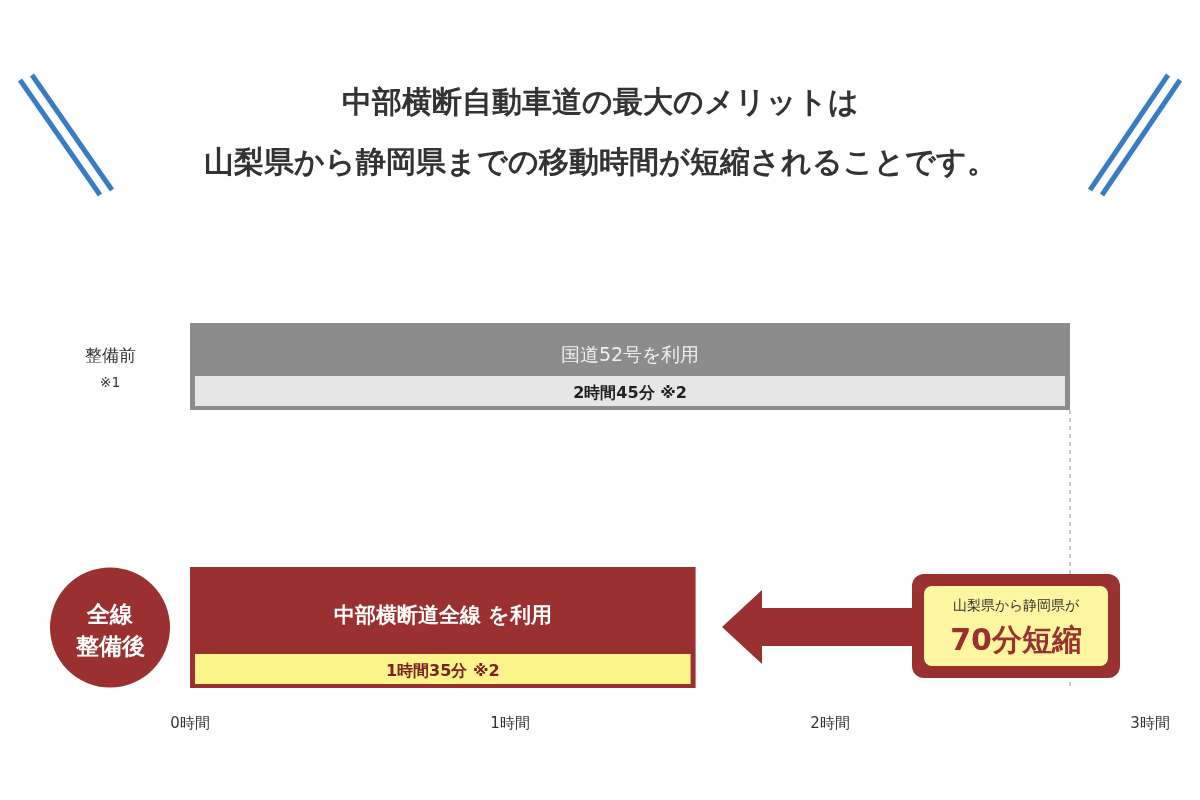 The image size is (1200, 800). Describe the element at coordinates (190, 723) in the screenshot. I see `x-tick-label: 0時間` at that location.